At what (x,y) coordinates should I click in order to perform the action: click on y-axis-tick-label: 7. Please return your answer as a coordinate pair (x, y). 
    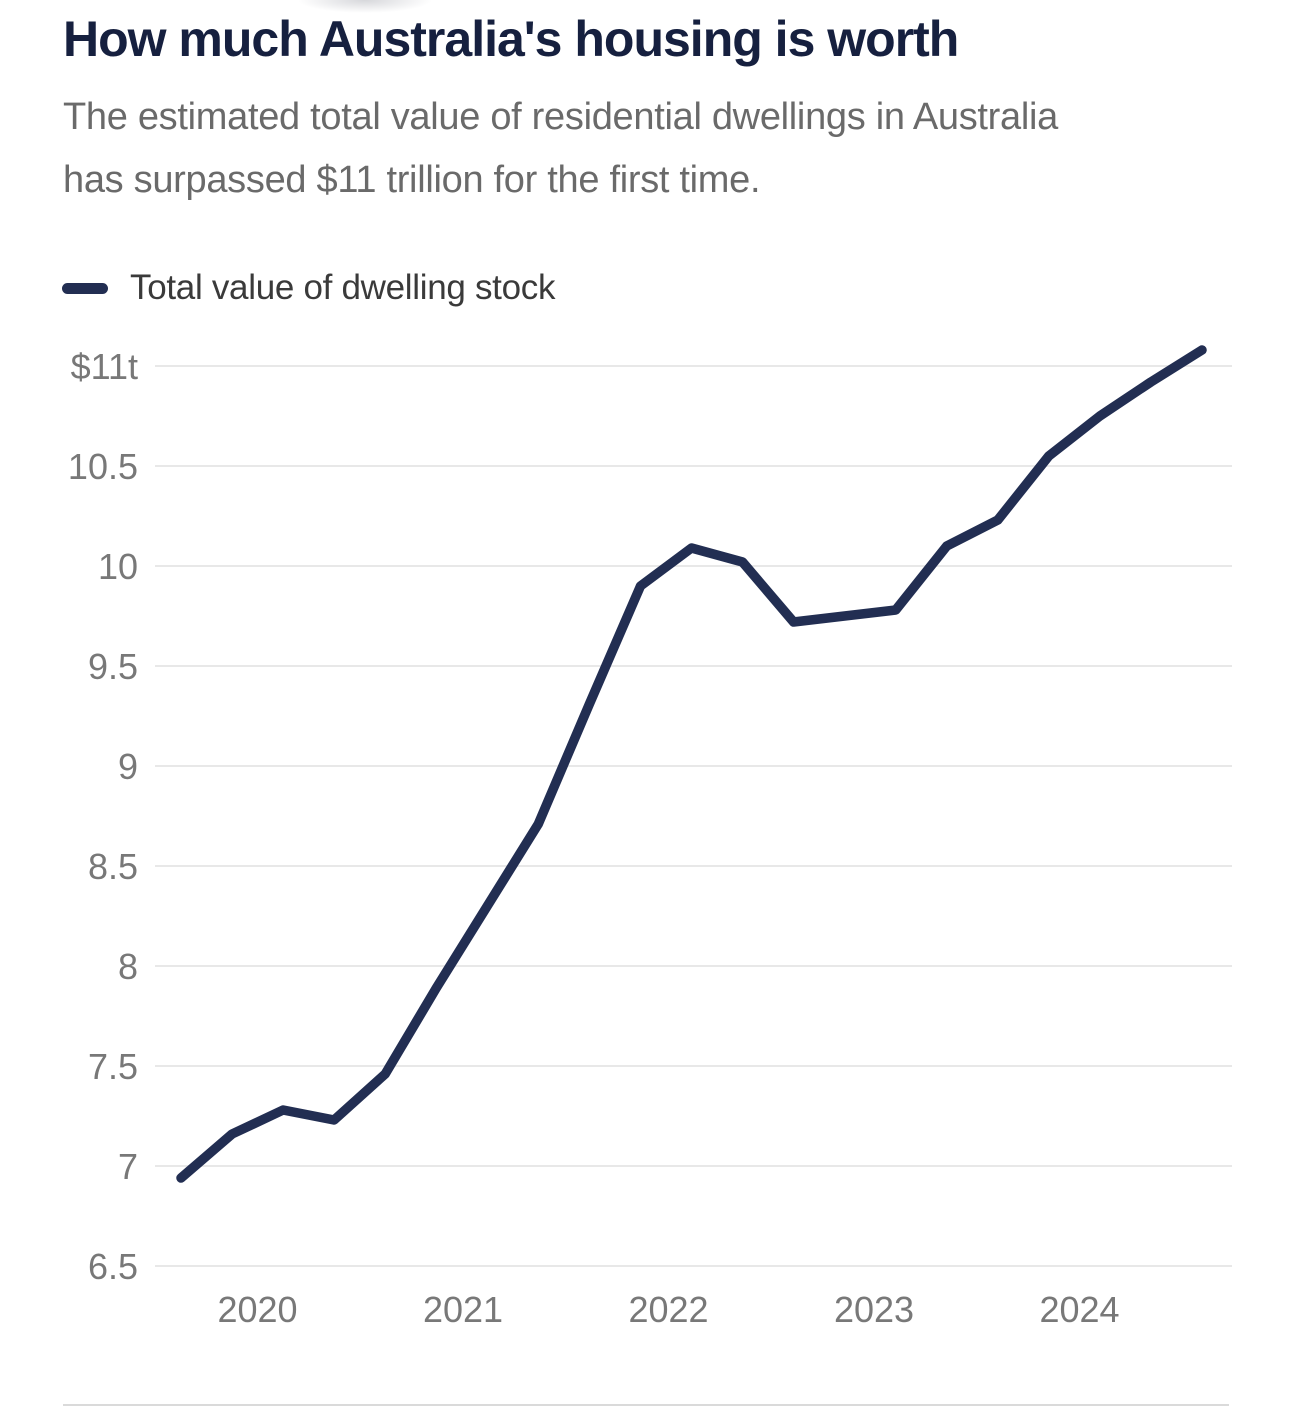
    Looking at the image, I should click on (128, 1166).